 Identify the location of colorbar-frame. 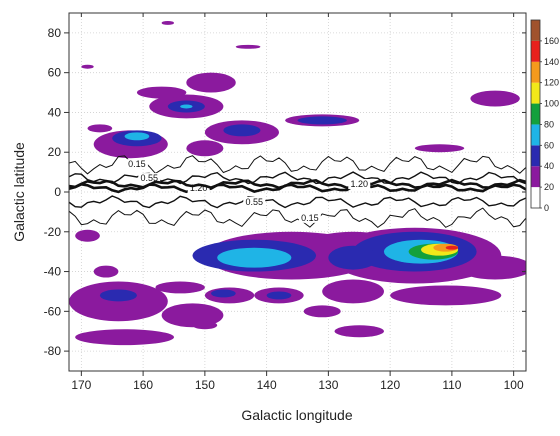
(535, 114).